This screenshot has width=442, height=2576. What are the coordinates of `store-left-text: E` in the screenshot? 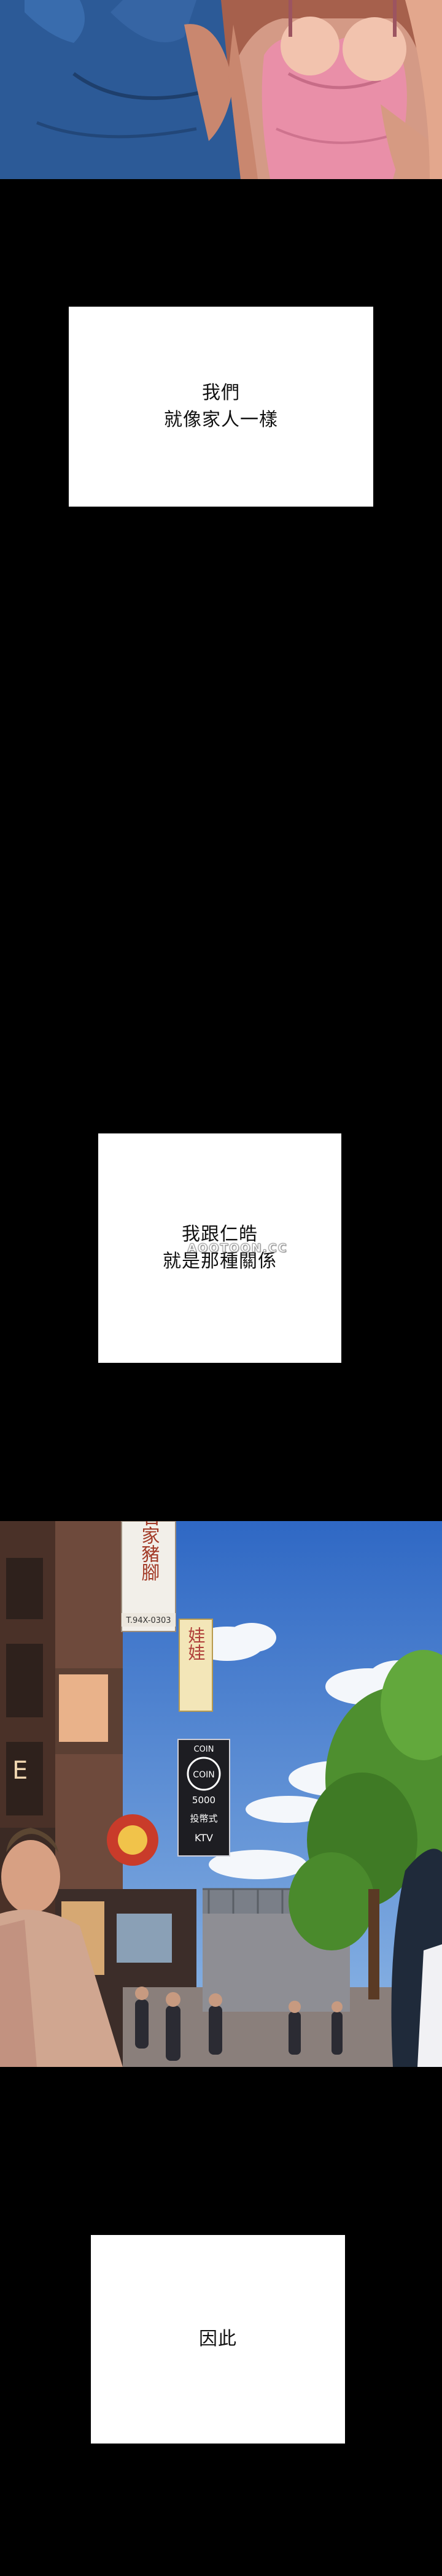 It's located at (20, 1771).